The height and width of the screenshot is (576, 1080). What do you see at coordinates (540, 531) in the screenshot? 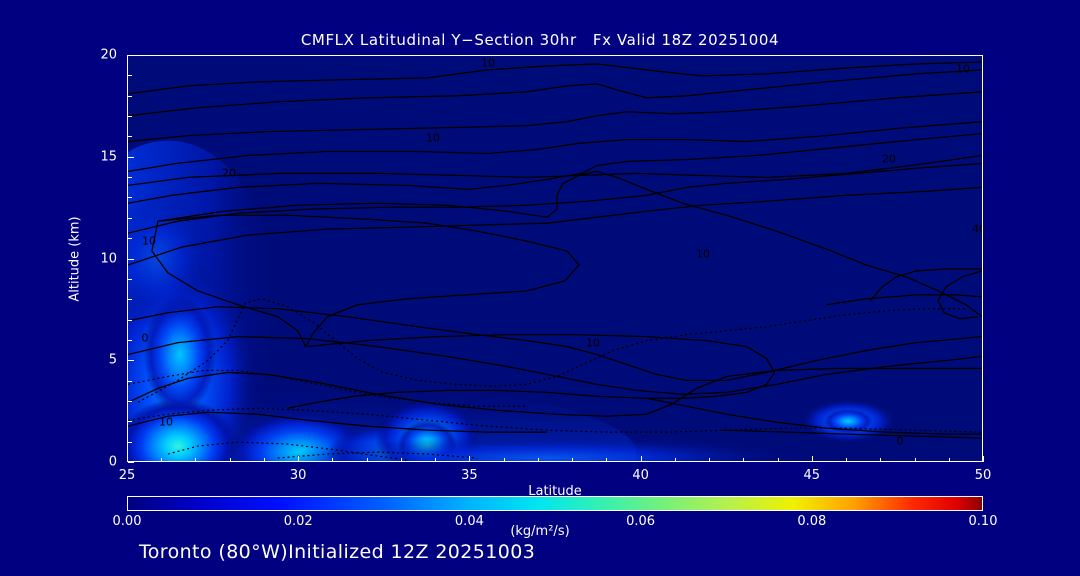
I see `colorbar-units-label: (kg/m²/s)` at bounding box center [540, 531].